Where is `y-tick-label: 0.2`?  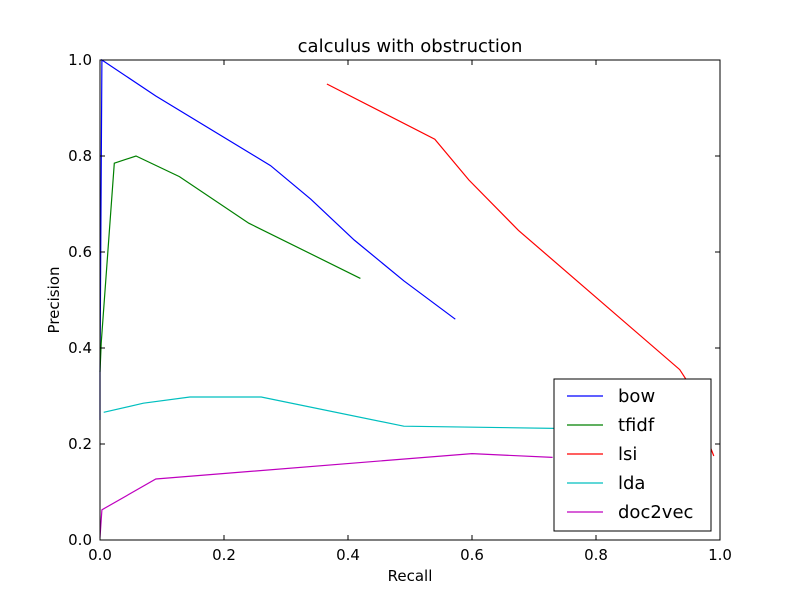
y-tick-label: 0.2 is located at coordinates (80, 444).